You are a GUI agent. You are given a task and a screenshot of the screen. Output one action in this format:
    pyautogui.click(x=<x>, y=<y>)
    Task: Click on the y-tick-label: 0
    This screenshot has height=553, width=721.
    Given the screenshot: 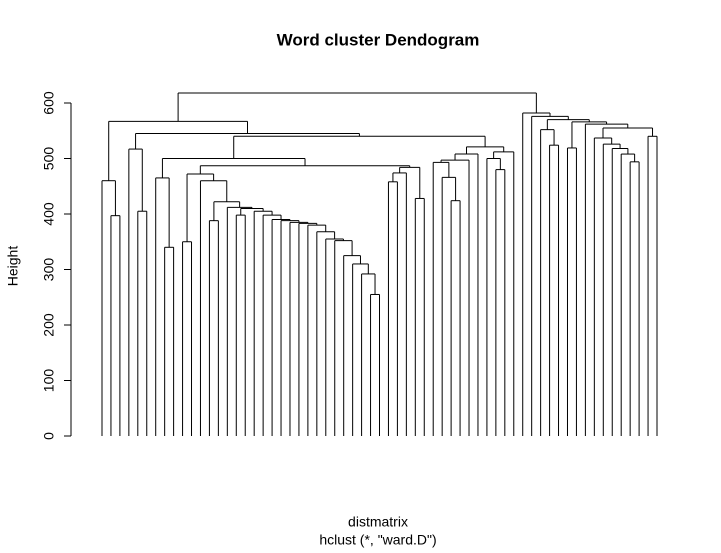 What is the action you would take?
    pyautogui.click(x=49, y=436)
    